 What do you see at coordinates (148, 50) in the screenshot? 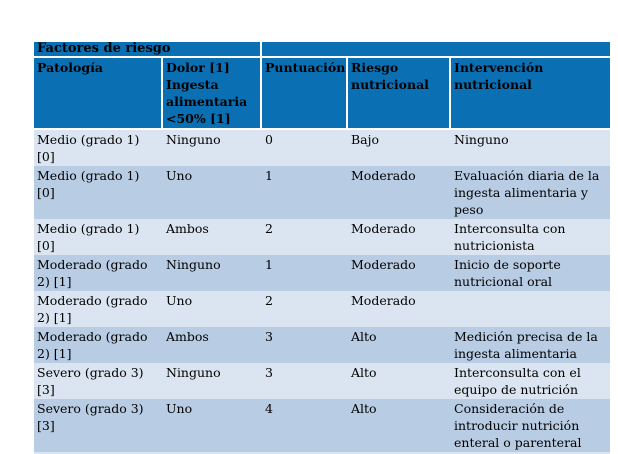
I see `table-title-cell: Factores de riesgo` at bounding box center [148, 50].